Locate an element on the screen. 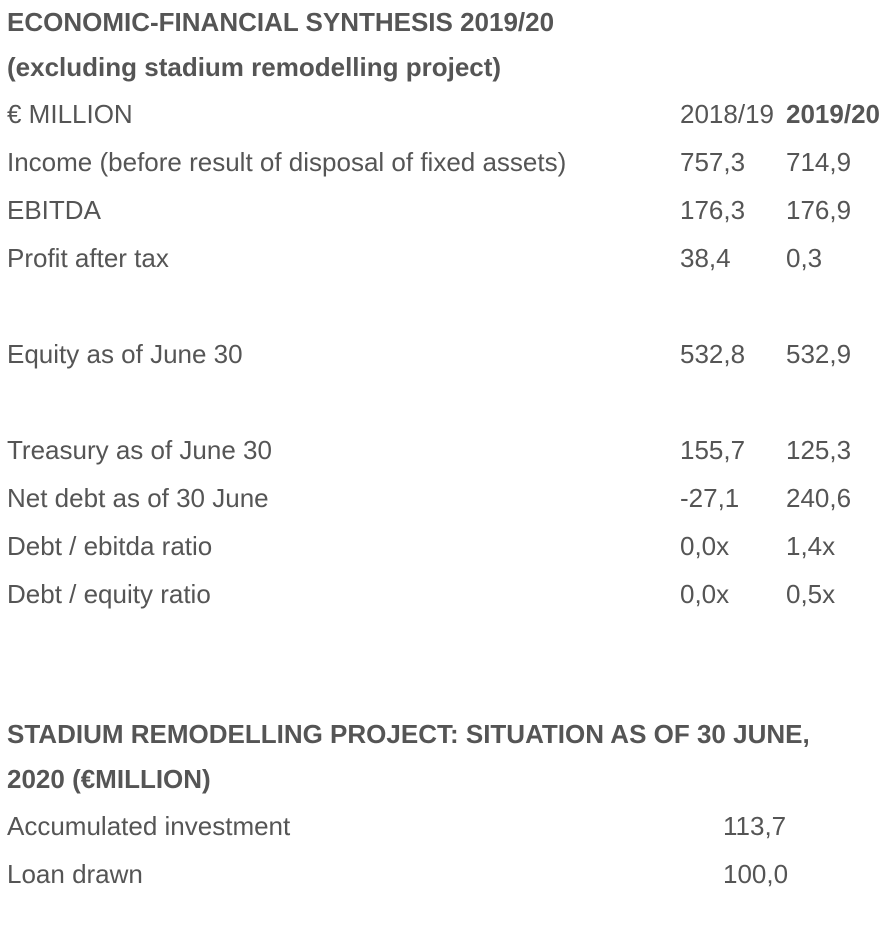 This screenshot has width=894, height=926. row-value-net-debt-2018: -27,1 is located at coordinates (710, 498).